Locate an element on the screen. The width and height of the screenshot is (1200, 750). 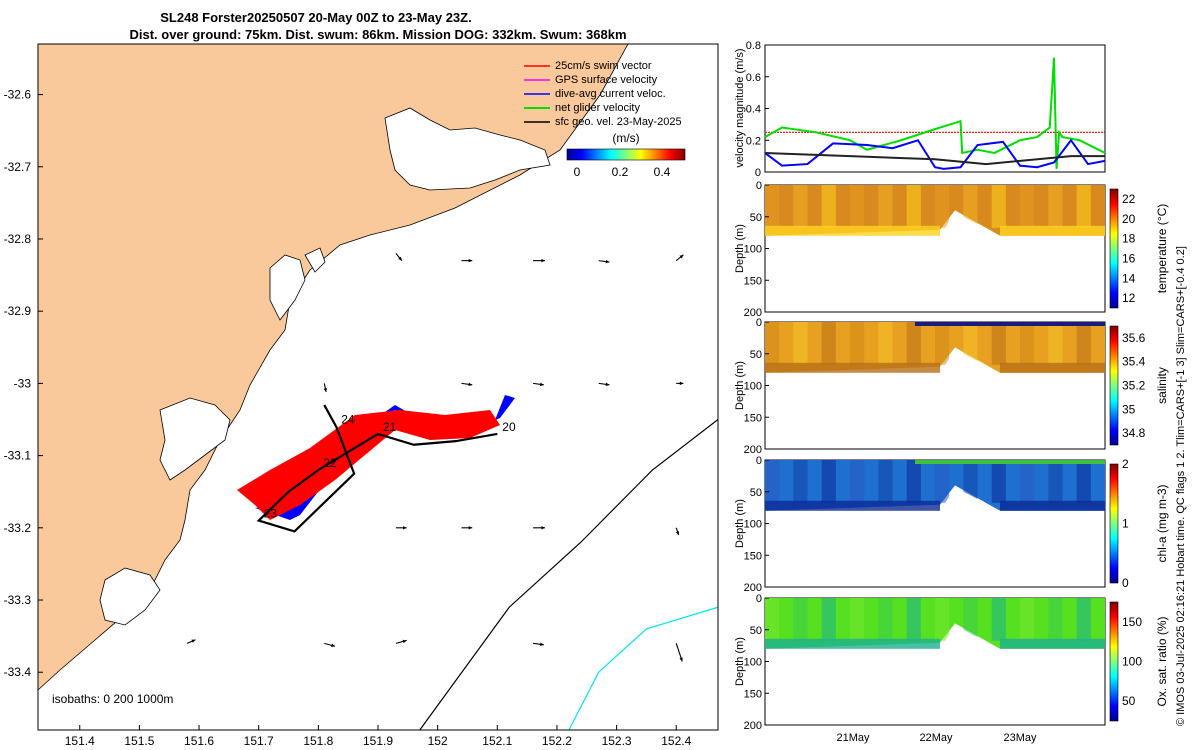
oxygen-ylabel: Depth (m) is located at coordinates (740, 661).